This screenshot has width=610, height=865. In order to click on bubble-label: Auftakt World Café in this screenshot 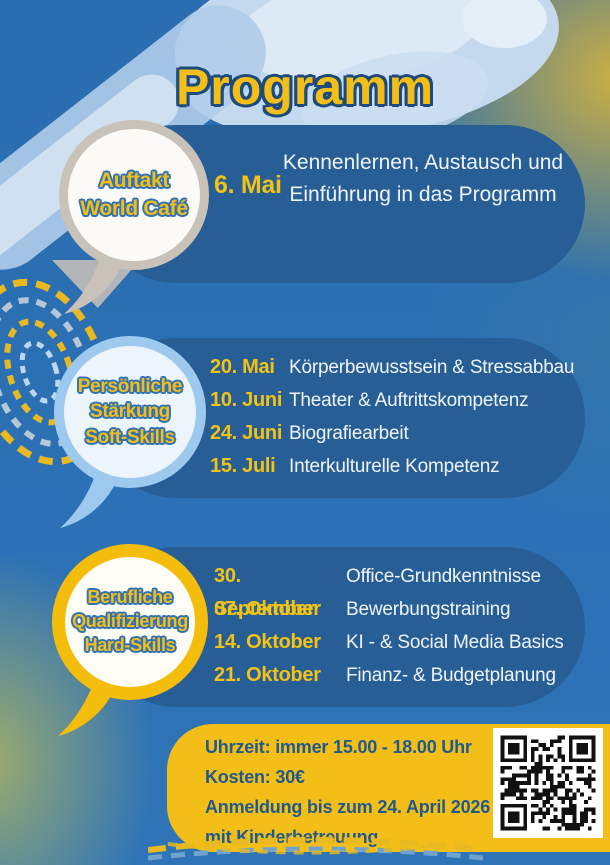, I will do `click(134, 194)`.